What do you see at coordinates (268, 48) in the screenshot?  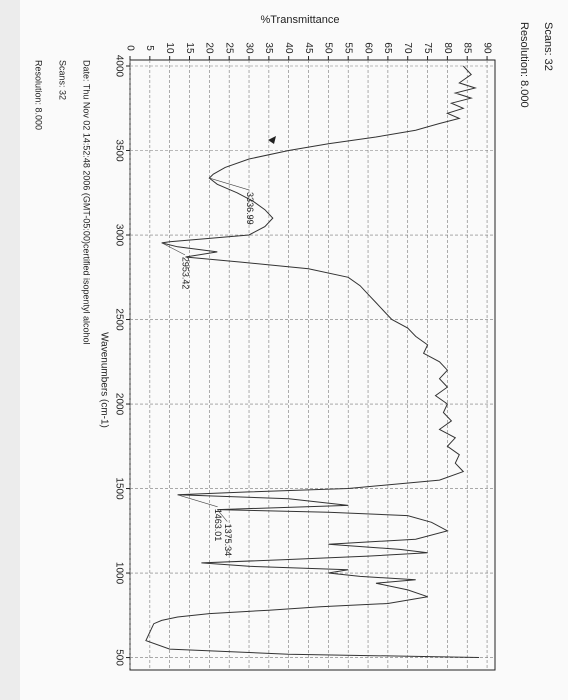 I see `y-tick-label: 35` at bounding box center [268, 48].